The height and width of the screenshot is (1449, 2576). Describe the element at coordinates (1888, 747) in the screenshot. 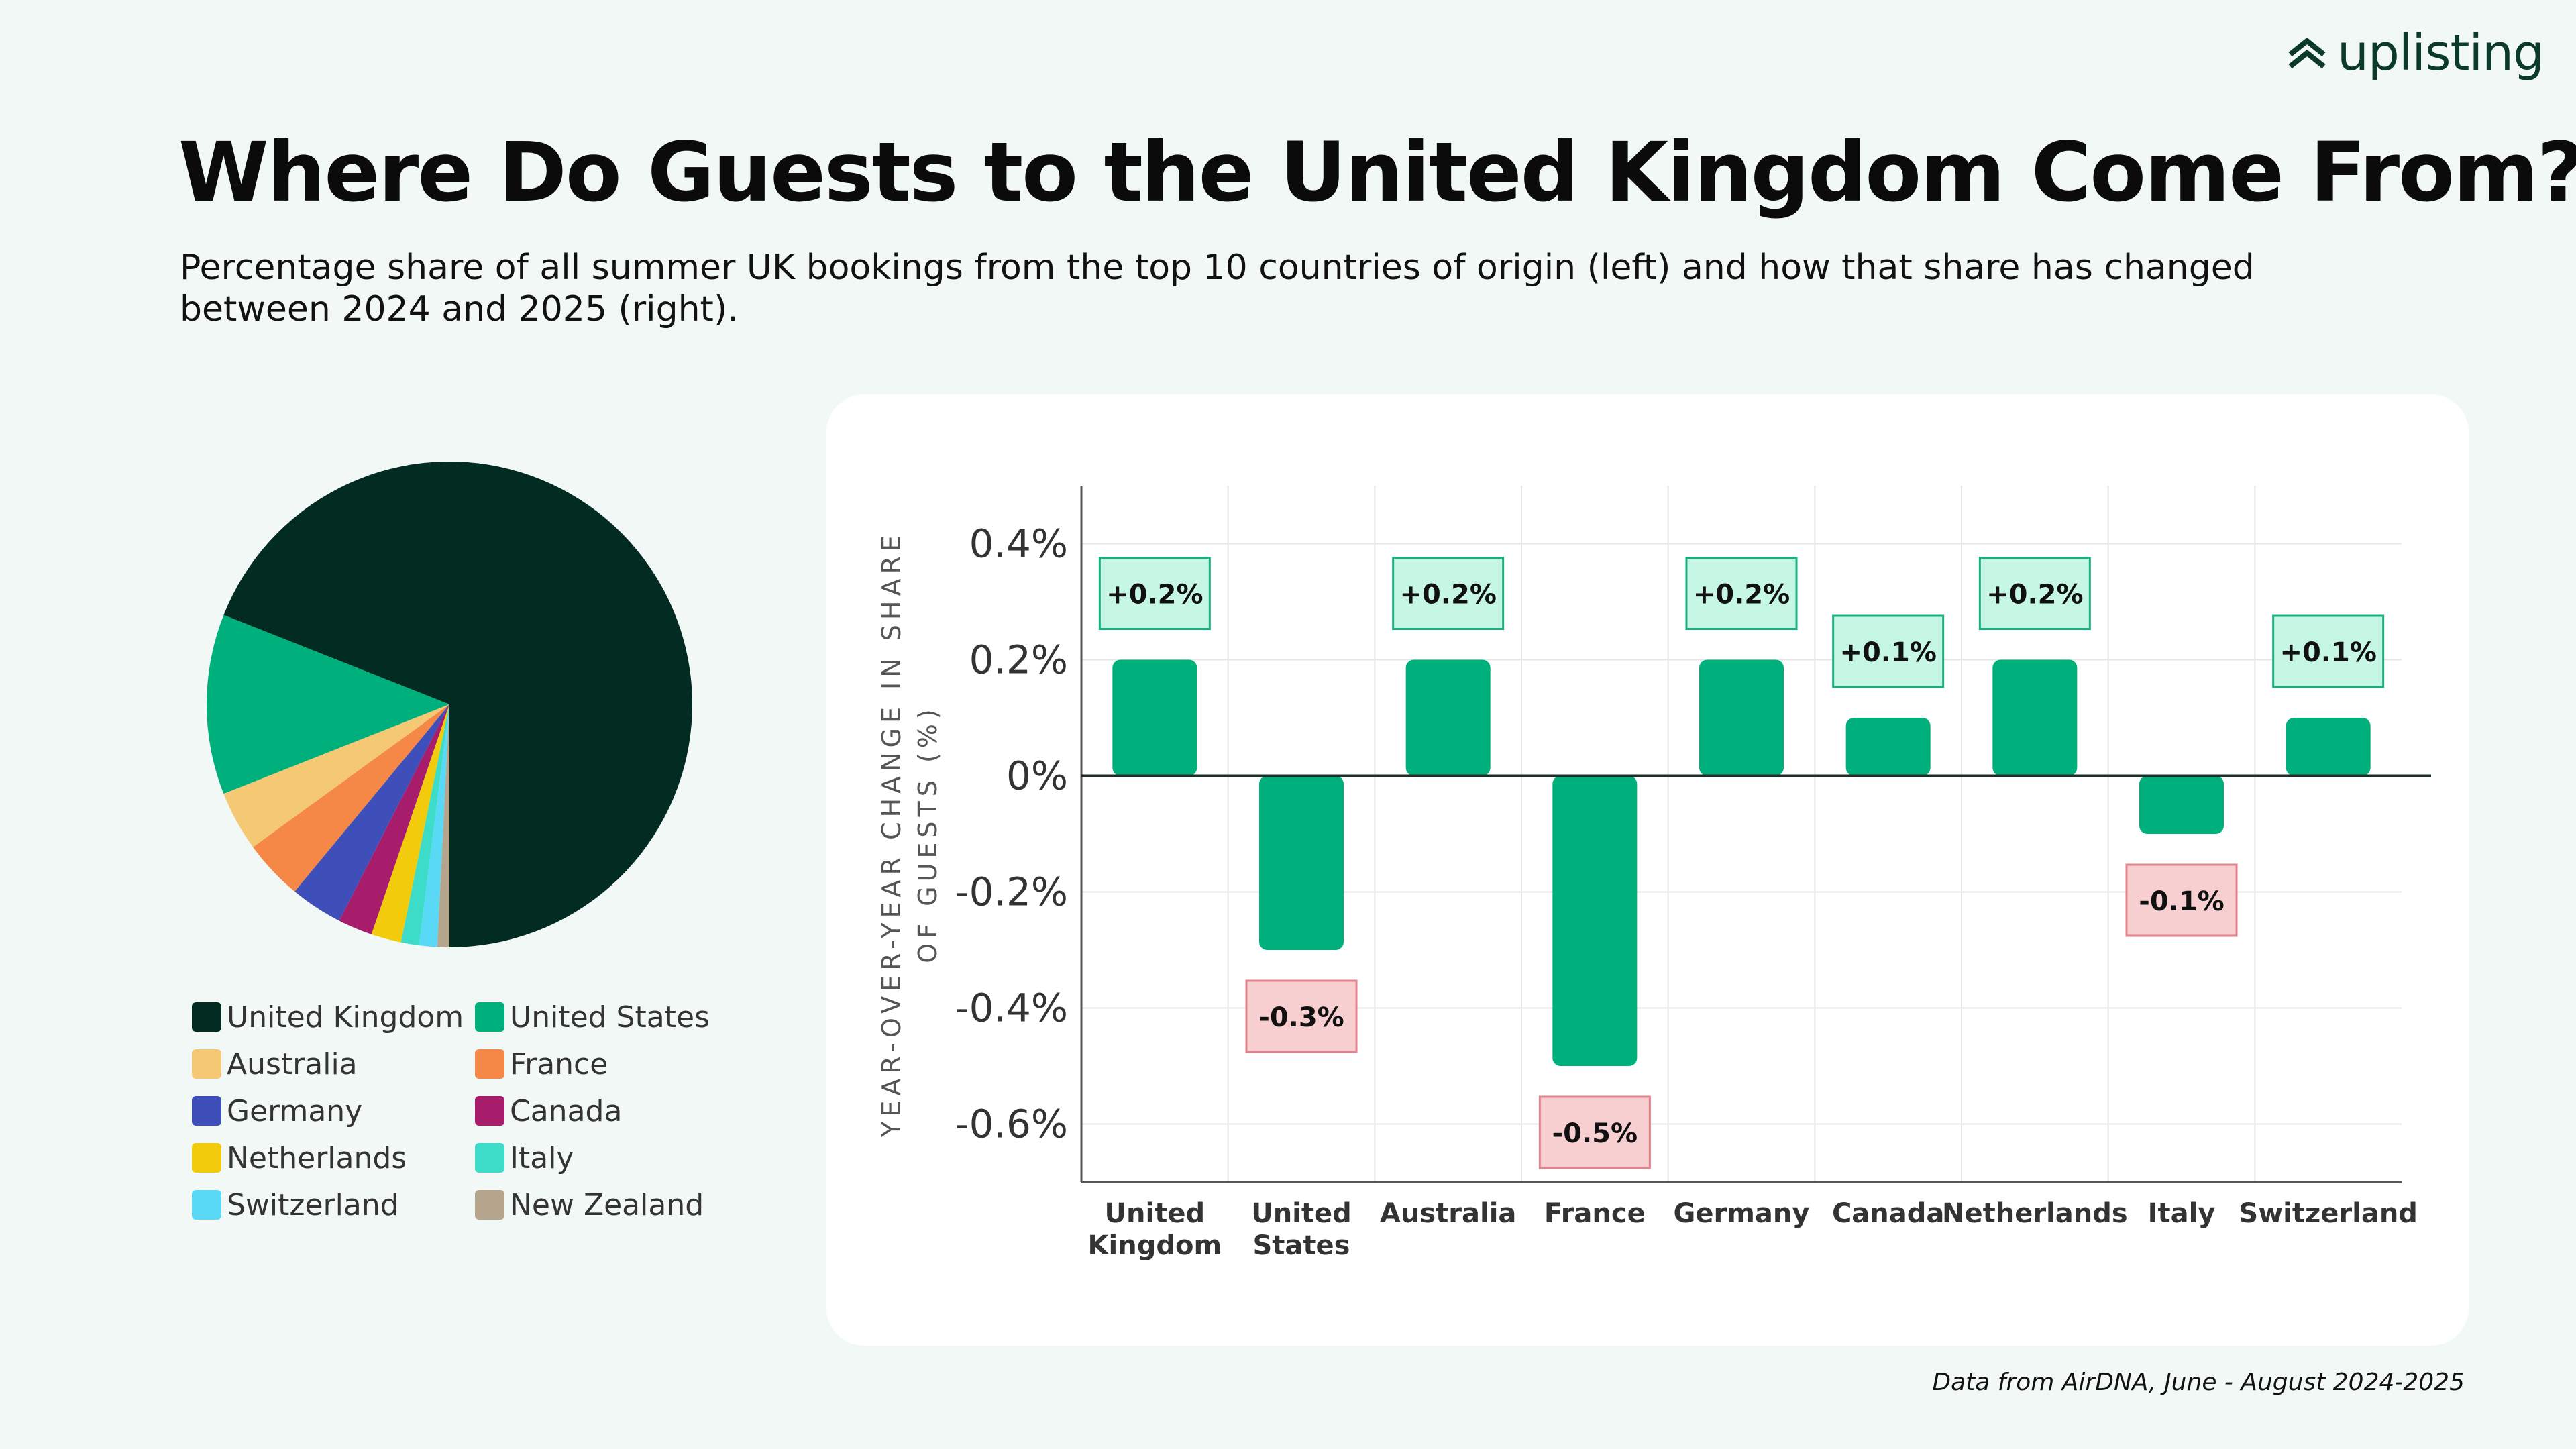

I see `bar-canada` at that location.